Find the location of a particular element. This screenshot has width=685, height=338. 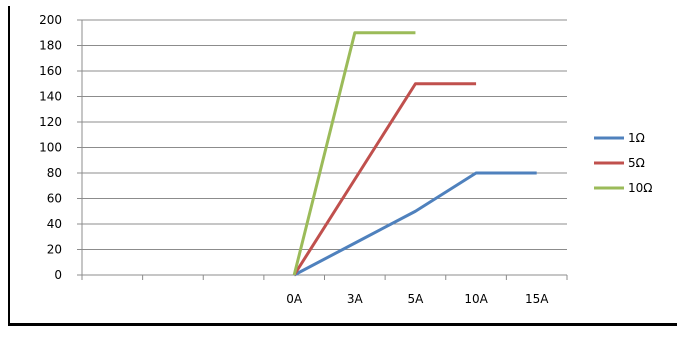

y-tick-labels: 0 20 40 60 80 100 120 140 160 180 200 is located at coordinates (50, 147).